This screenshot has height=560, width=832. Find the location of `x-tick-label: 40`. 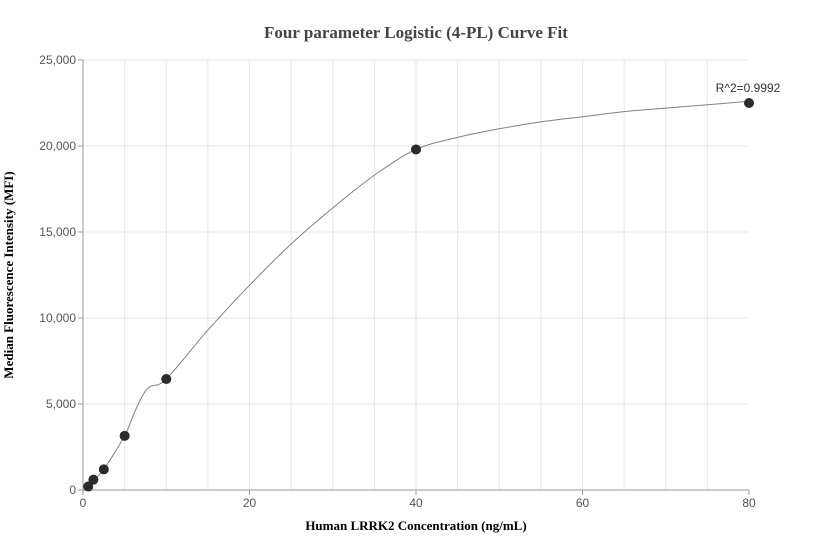

x-tick-label: 40 is located at coordinates (416, 503).